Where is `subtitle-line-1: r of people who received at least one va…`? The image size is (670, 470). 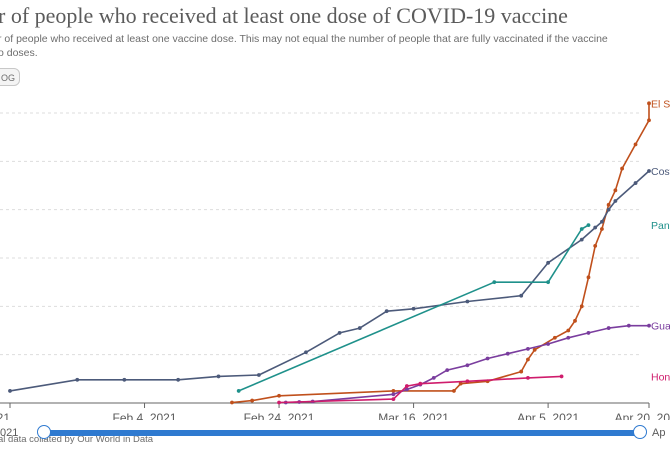 subtitle-line-1: r of people who received at least one va… is located at coordinates (304, 39).